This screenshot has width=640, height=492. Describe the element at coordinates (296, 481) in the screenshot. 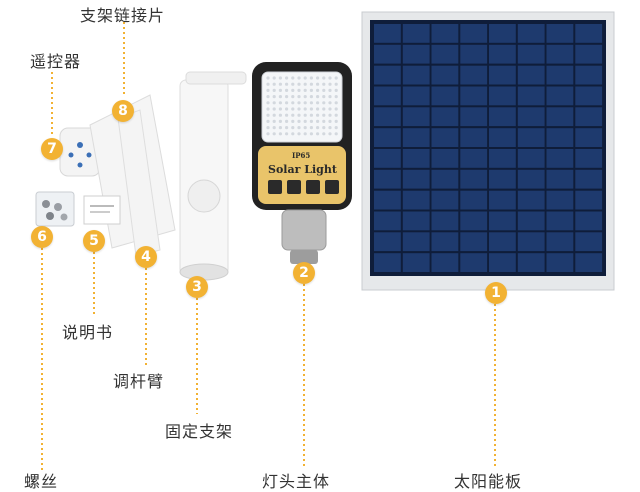

I see `label-lamp-head: 灯头主体` at that location.